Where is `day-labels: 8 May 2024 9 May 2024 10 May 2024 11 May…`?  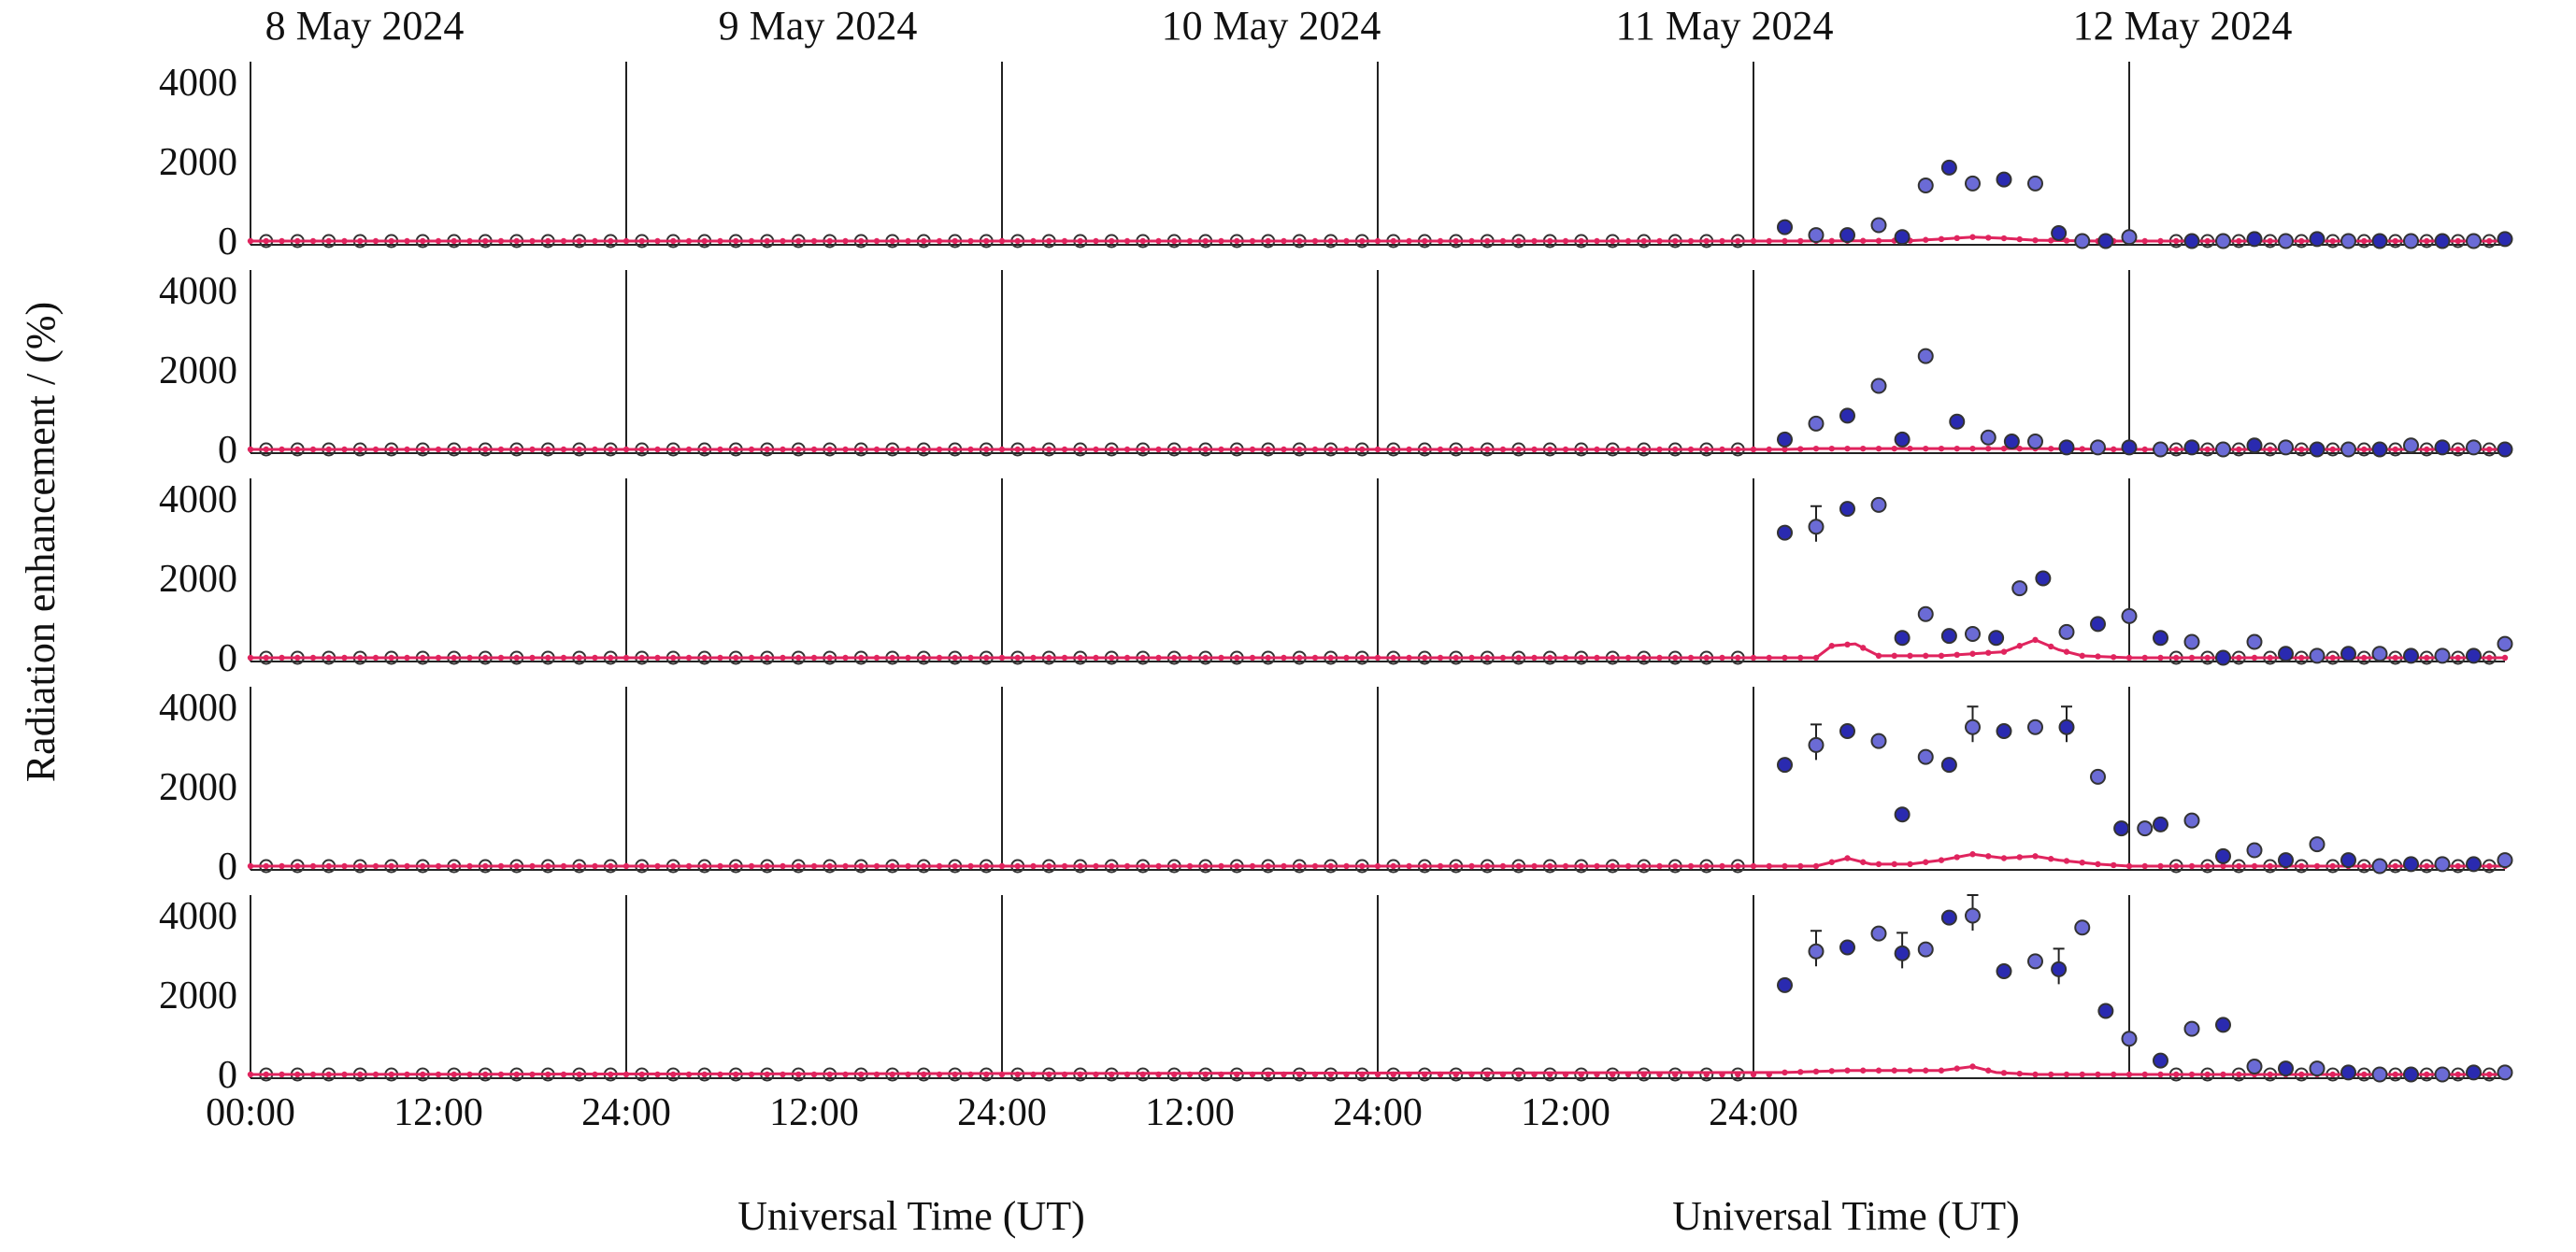
day-labels: 8 May 2024 9 May 2024 10 May 2024 11 May… is located at coordinates (1279, 26).